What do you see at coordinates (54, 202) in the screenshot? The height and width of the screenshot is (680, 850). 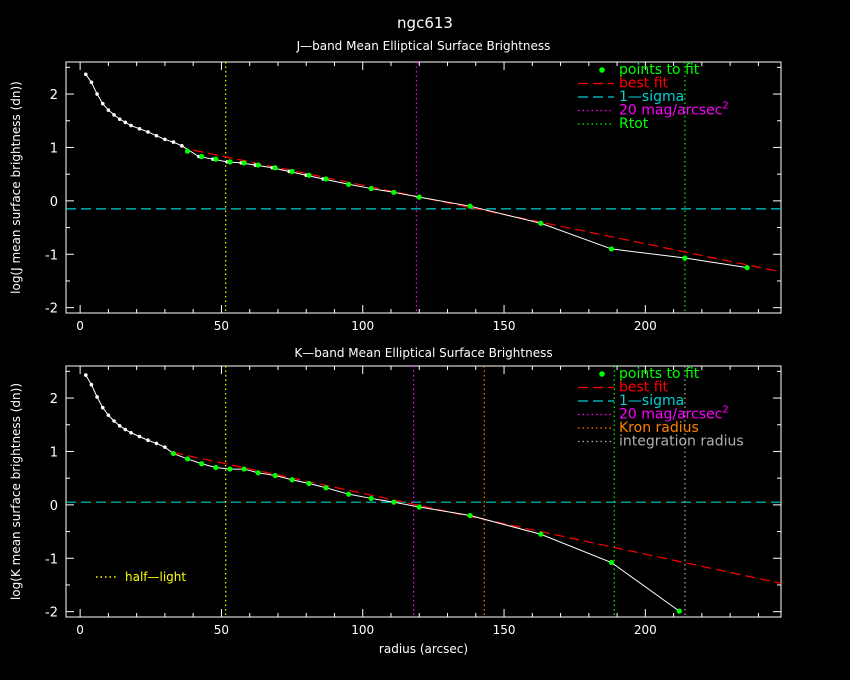 I see `jband-ytick-label: 0` at bounding box center [54, 202].